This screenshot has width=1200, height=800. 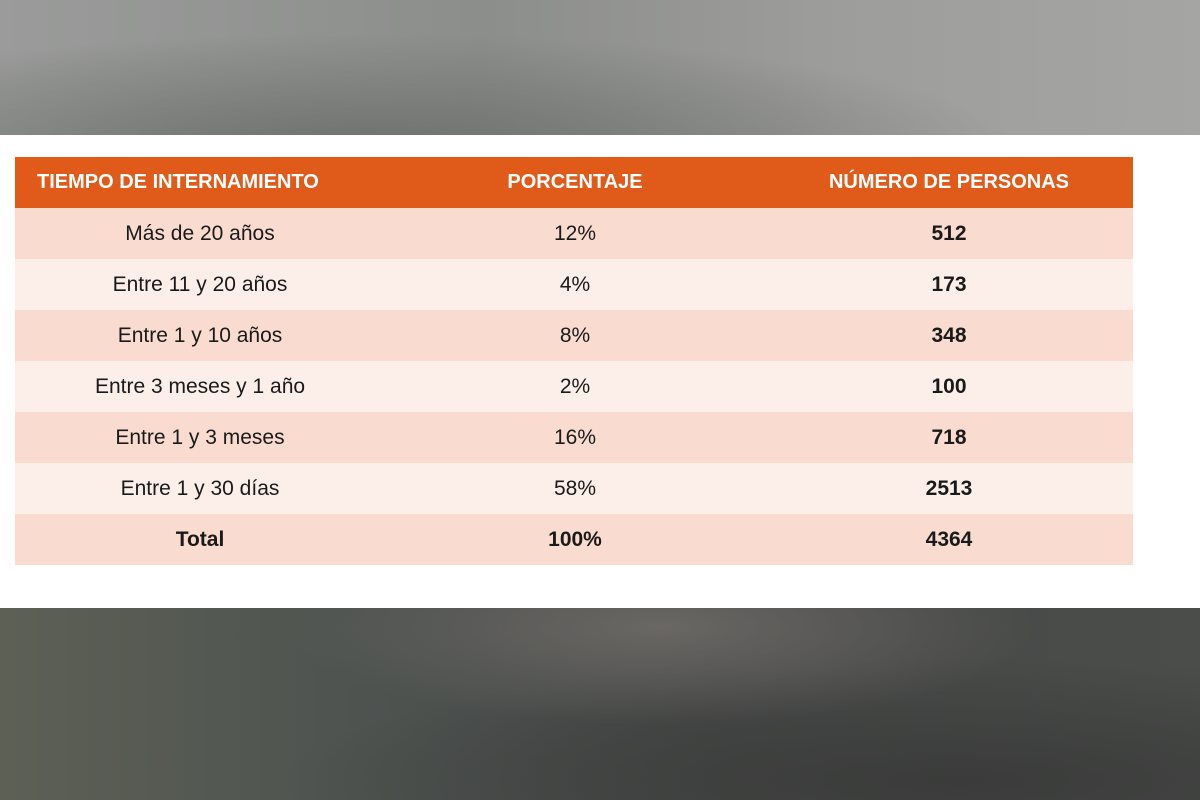 I want to click on table-row: Entre 1 y 3 meses 16% 718, so click(x=574, y=437).